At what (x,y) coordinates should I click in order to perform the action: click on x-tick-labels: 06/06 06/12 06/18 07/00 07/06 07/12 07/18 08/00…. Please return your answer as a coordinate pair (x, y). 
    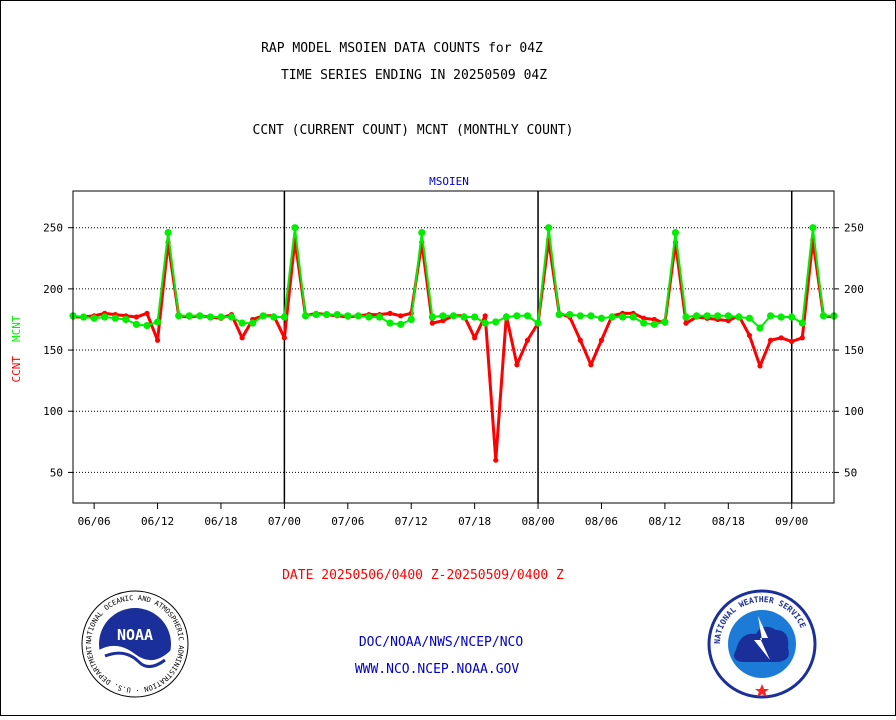
    Looking at the image, I should click on (443, 515).